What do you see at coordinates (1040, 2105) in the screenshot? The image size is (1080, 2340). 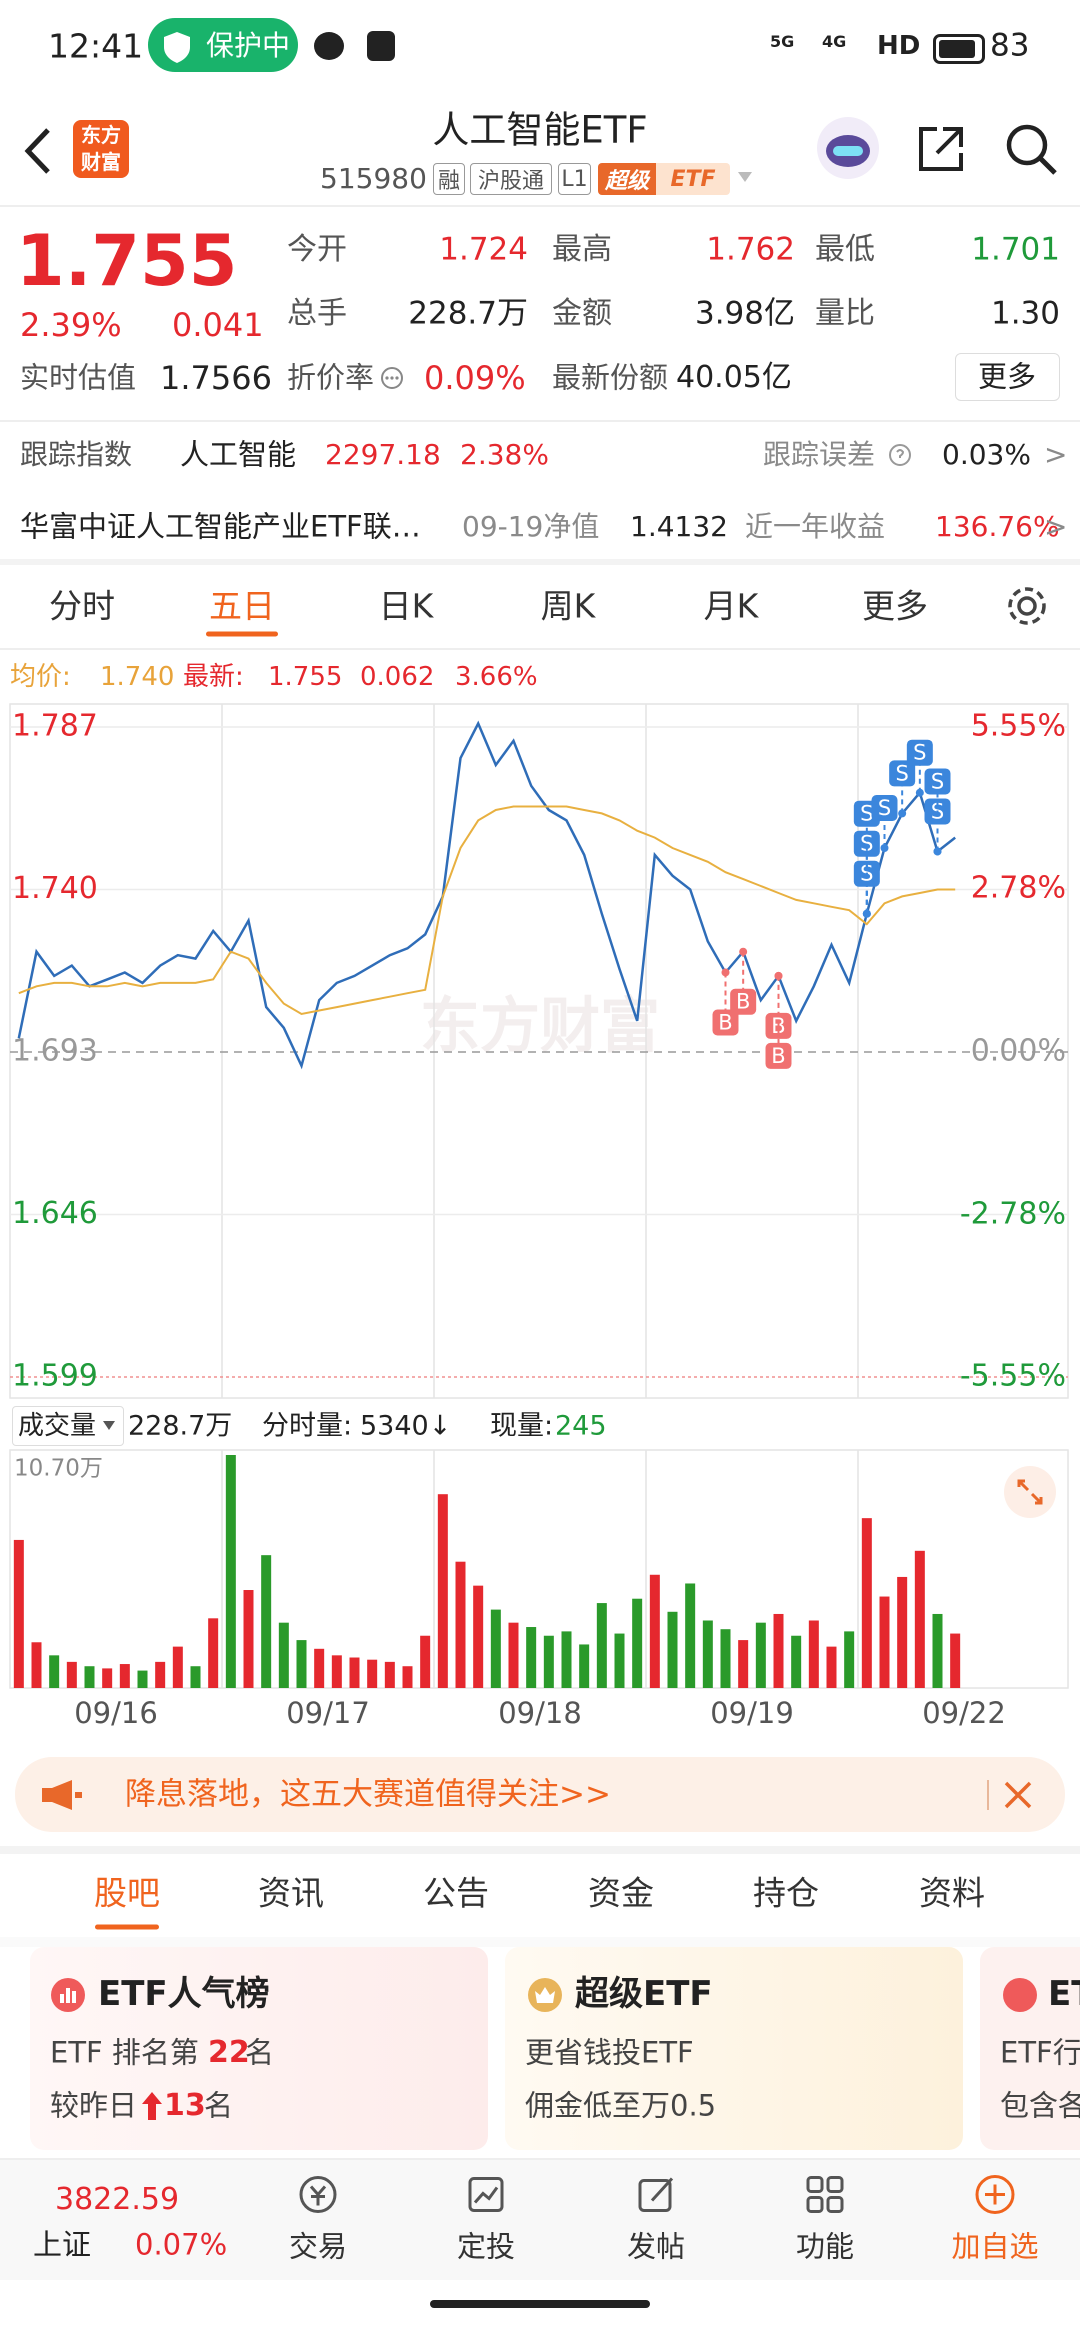 I see `card-text: 包含各` at bounding box center [1040, 2105].